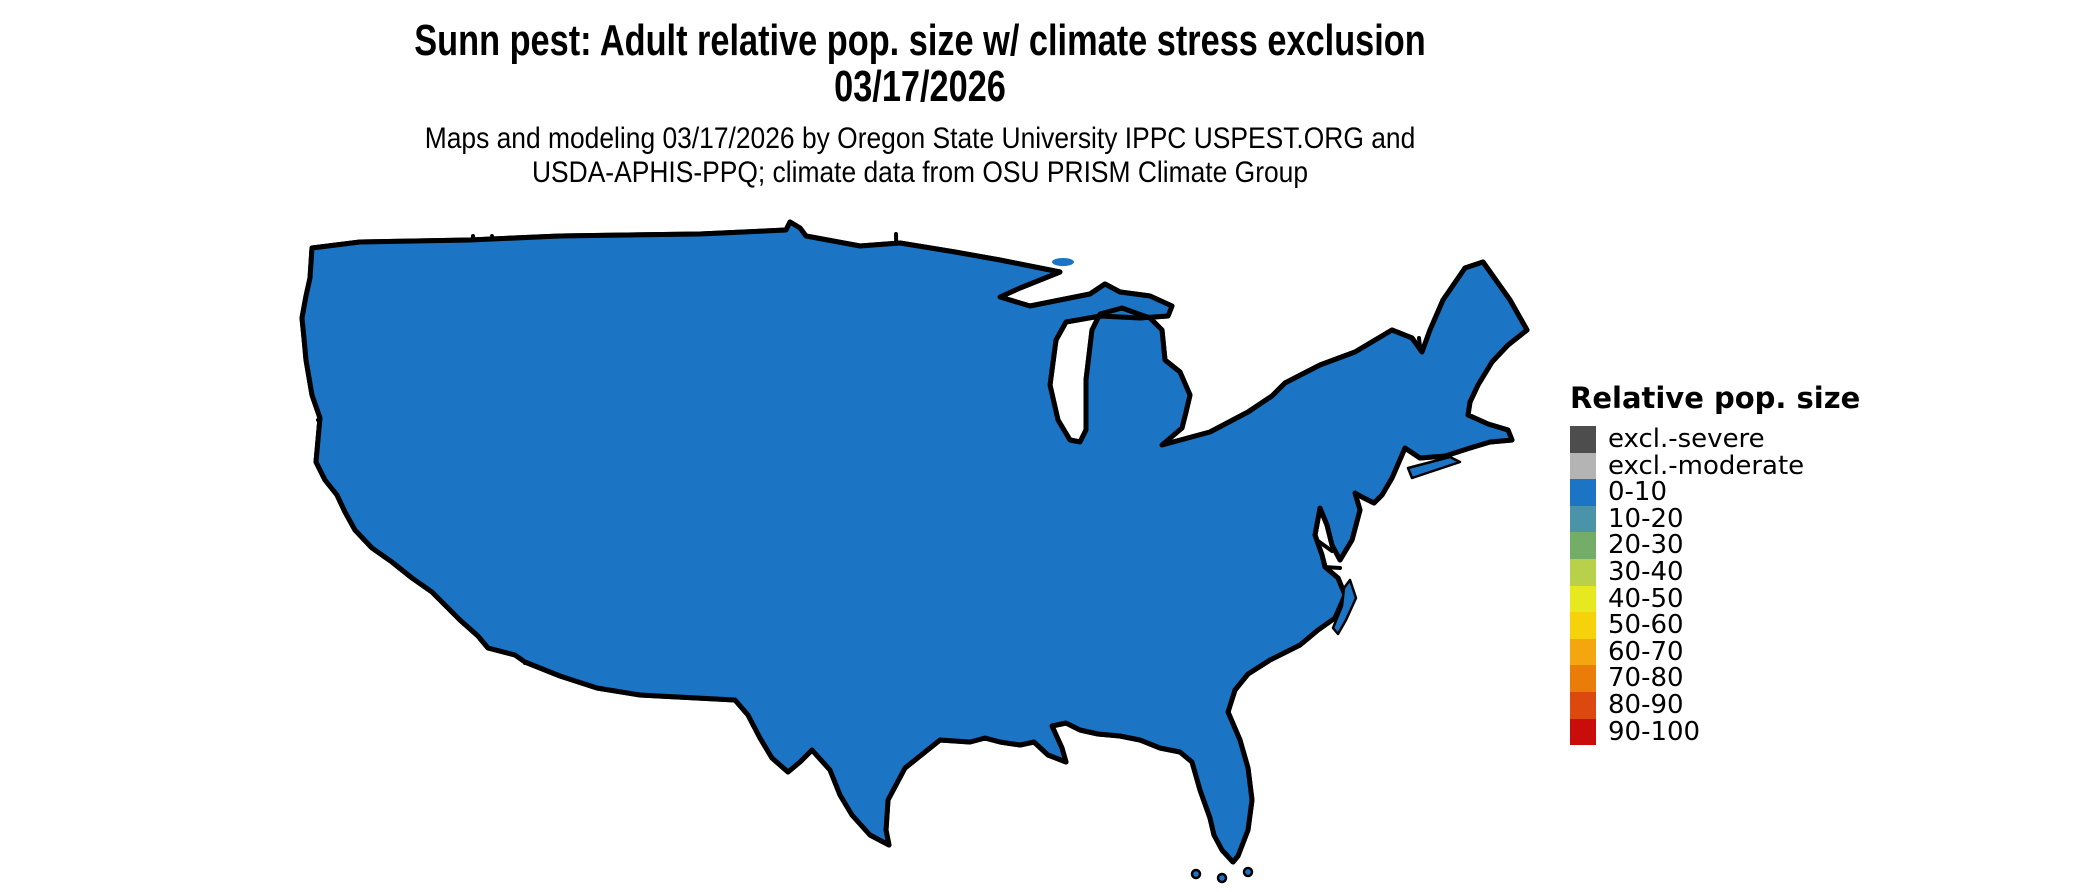 The image size is (2100, 892). What do you see at coordinates (1646, 704) in the screenshot?
I see `legend-label: 80-90` at bounding box center [1646, 704].